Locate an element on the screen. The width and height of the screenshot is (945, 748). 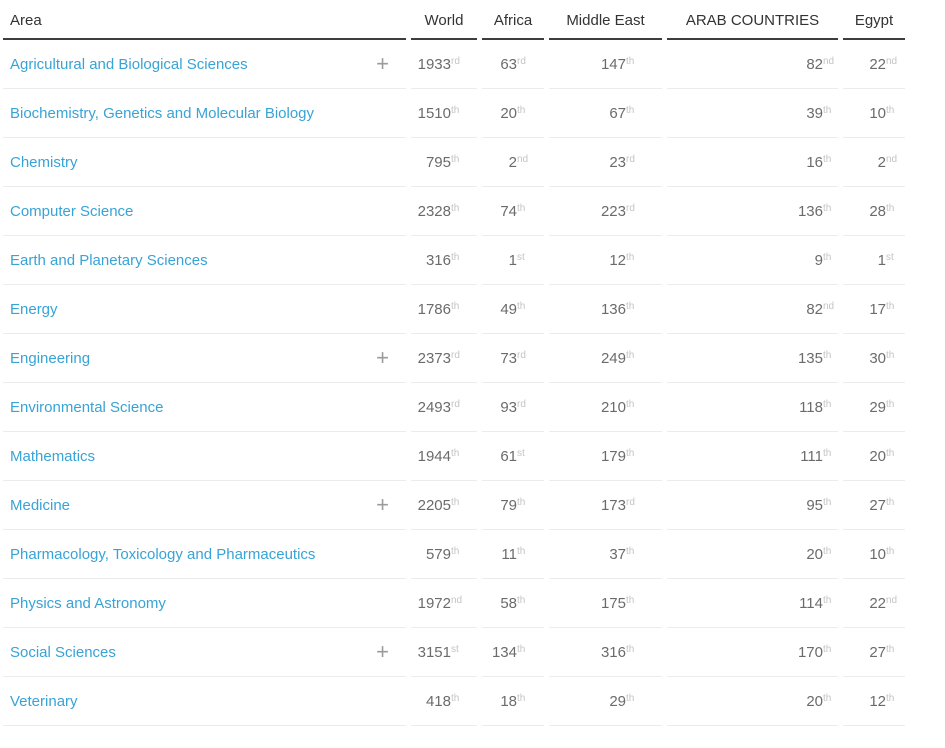
rank-value: 147 is located at coordinates (613, 64).